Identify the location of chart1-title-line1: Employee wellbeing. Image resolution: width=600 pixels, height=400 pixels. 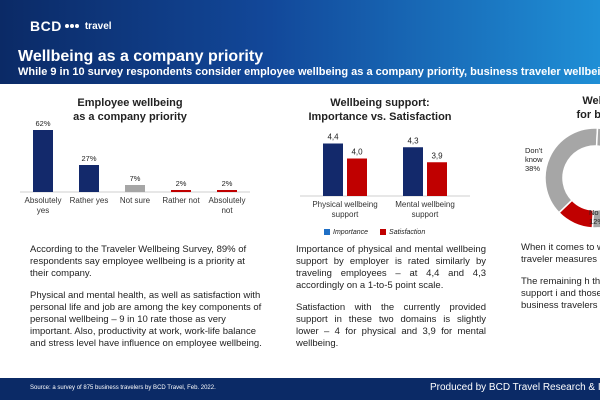
(130, 103).